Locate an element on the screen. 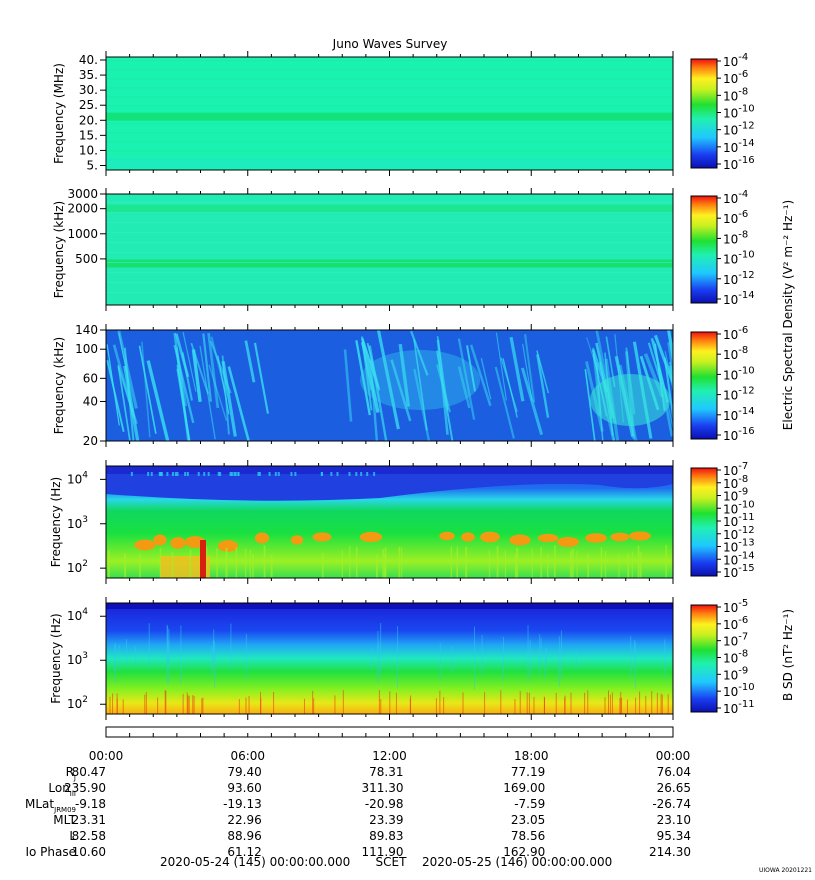  y-tick-label: 20 is located at coordinates (90, 441).